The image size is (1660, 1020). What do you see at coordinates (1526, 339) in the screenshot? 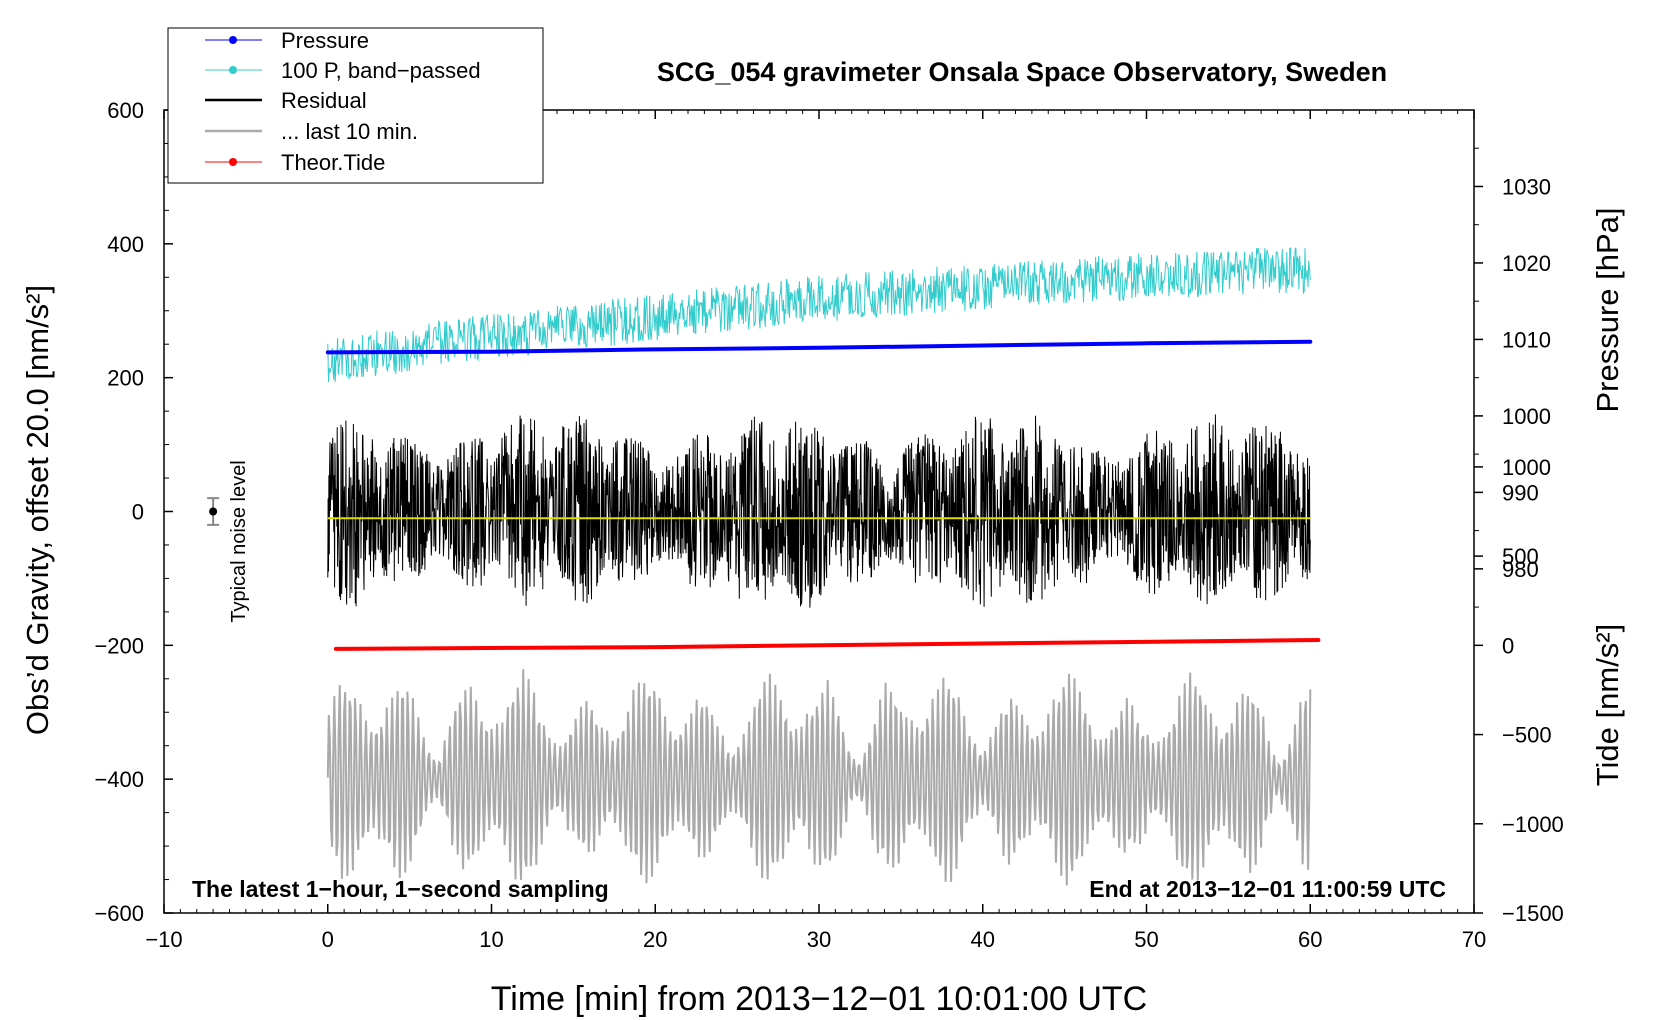
I see `pressure-tick-label: 1010` at bounding box center [1526, 339].